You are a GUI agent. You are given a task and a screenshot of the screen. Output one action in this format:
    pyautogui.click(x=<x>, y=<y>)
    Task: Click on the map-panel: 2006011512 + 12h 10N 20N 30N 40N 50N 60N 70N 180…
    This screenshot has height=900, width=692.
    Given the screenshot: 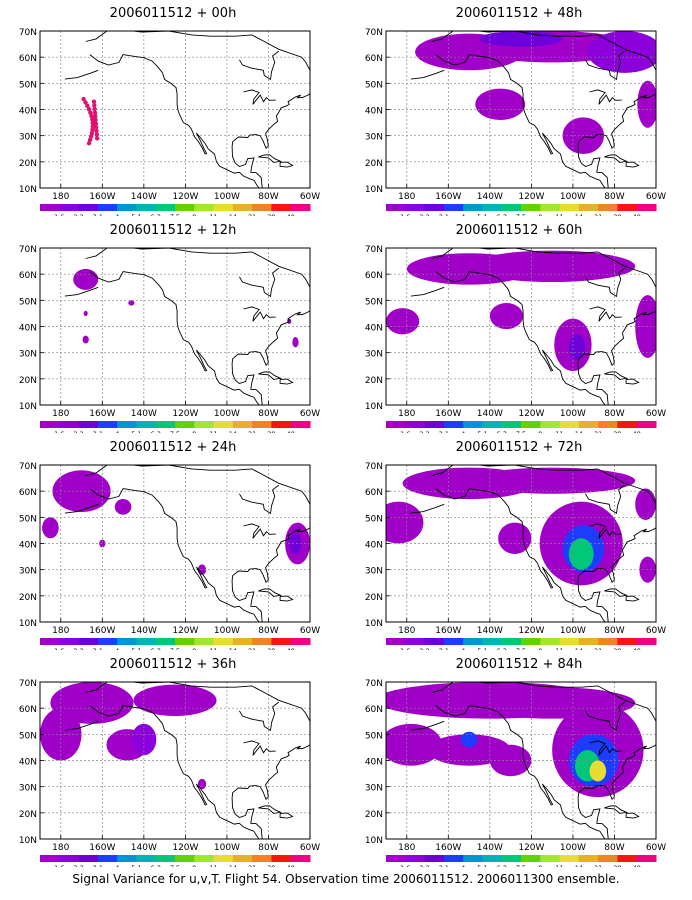 What is the action you would take?
    pyautogui.click(x=173, y=325)
    